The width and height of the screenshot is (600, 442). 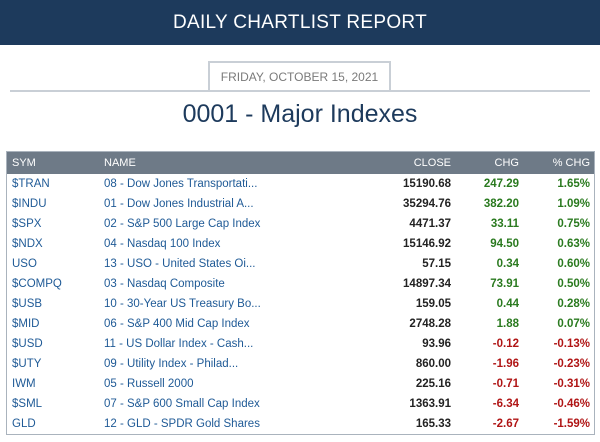 What do you see at coordinates (31, 184) in the screenshot?
I see `symbol-link: $TRAN` at bounding box center [31, 184].